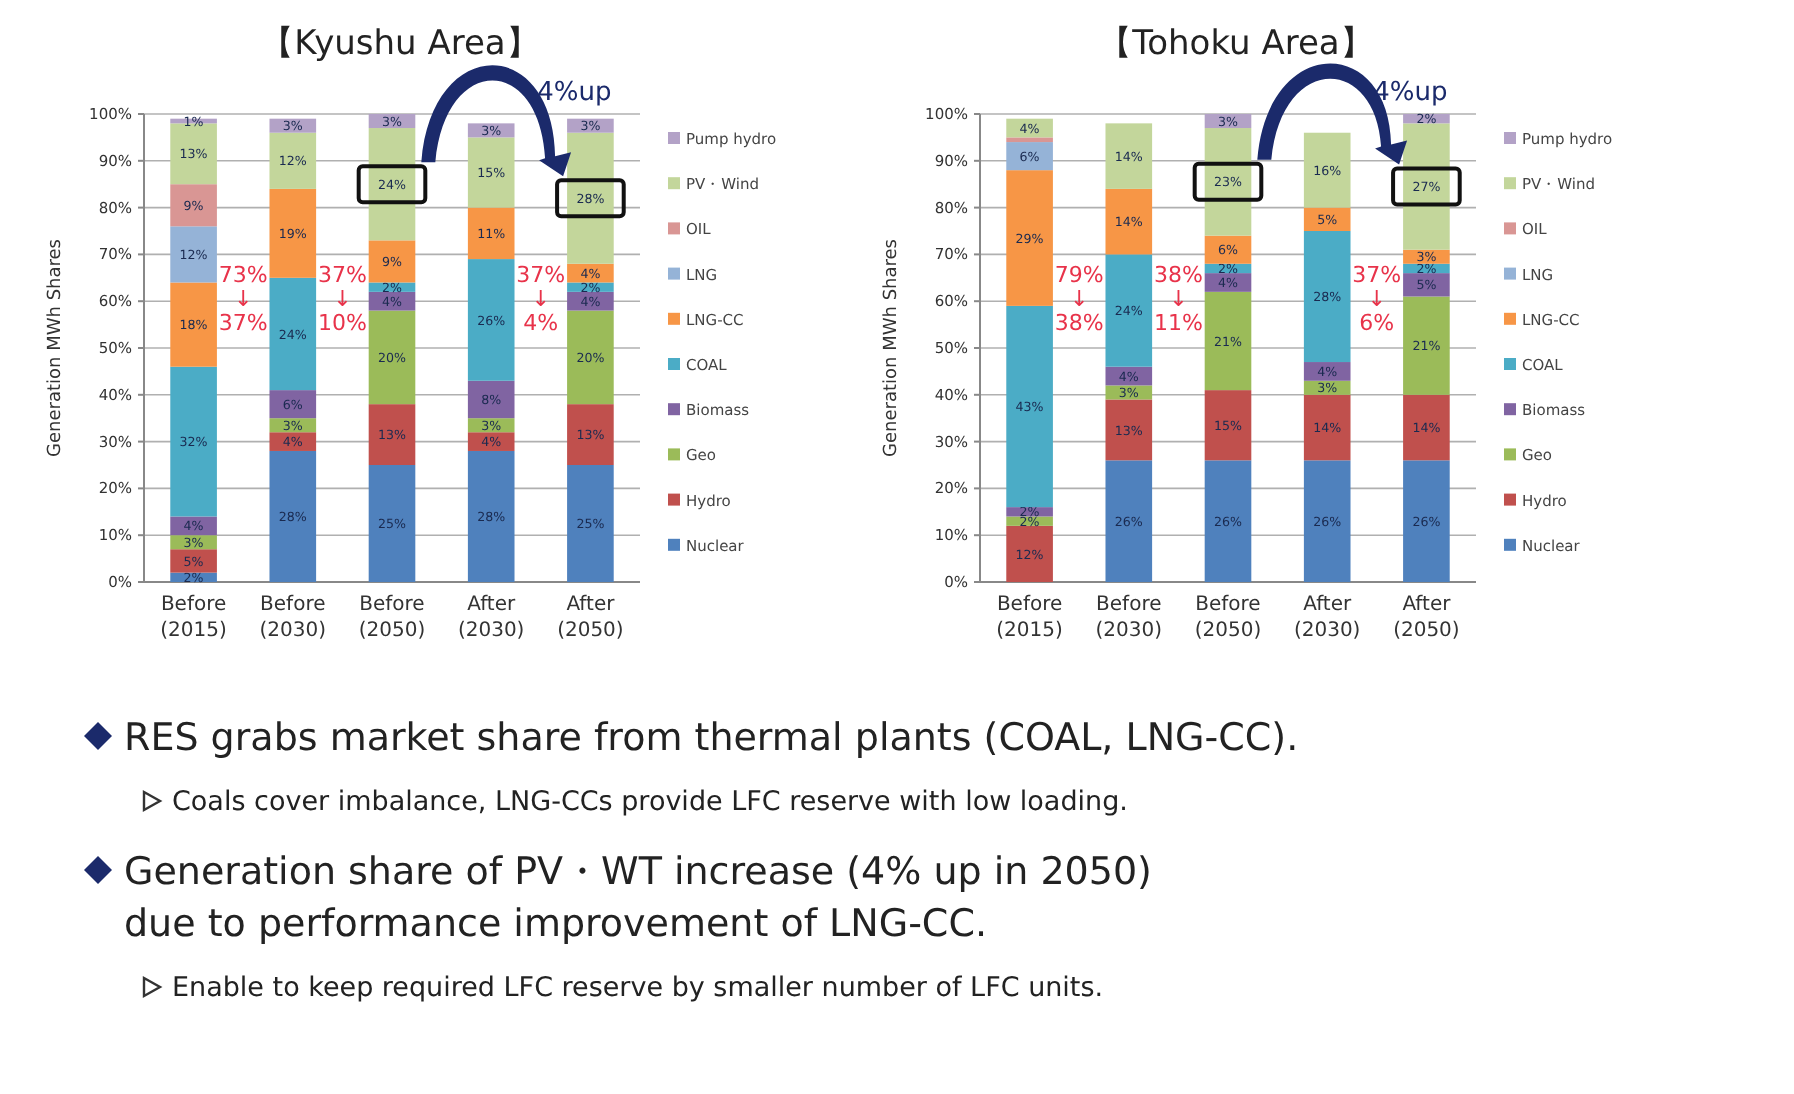 The image size is (1794, 1094). Describe the element at coordinates (638, 898) in the screenshot. I see `text: Generation share of PV・WT increase (4% up in 2050) due to performance improvement of LNG-CC.` at that location.